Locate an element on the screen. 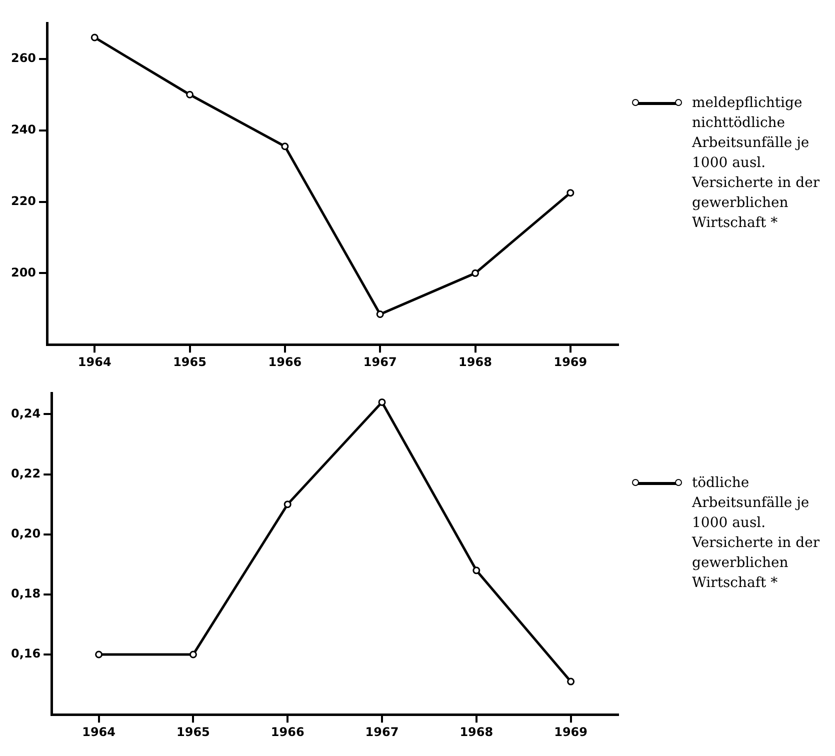 The image size is (835, 756). legend-label: tödliche Arbeitsunfälle je 1000 ausl. Versicherte in der gewerblichen Wirtschaft * is located at coordinates (756, 533).